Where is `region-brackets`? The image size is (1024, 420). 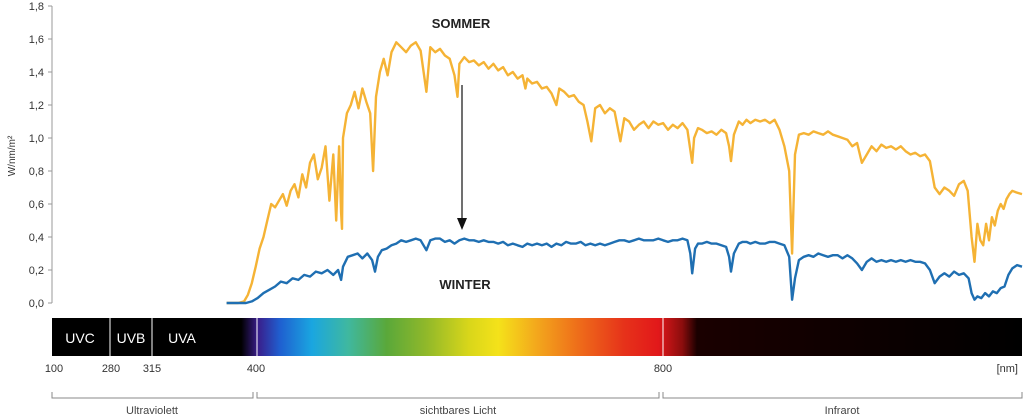 region-brackets is located at coordinates (537, 395).